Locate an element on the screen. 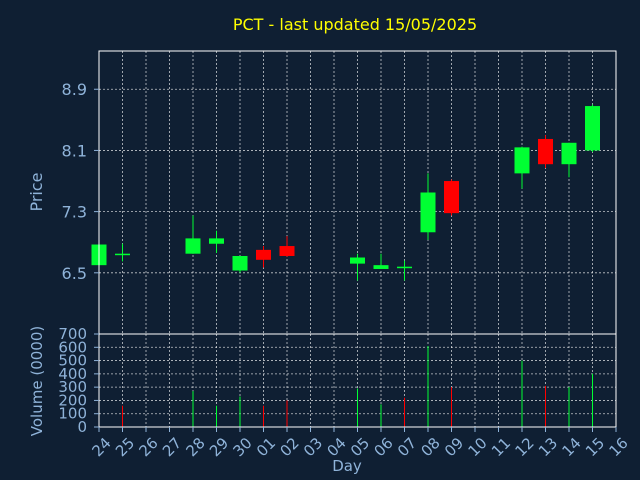 The width and height of the screenshot is (640, 480). volume-tick-label: 100 is located at coordinates (72, 414).